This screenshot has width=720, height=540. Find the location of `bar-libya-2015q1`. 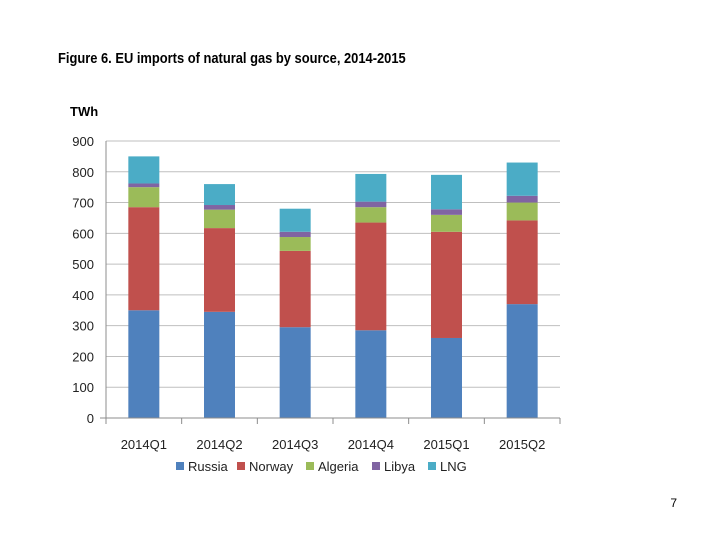

bar-libya-2015q1 is located at coordinates (446, 212).